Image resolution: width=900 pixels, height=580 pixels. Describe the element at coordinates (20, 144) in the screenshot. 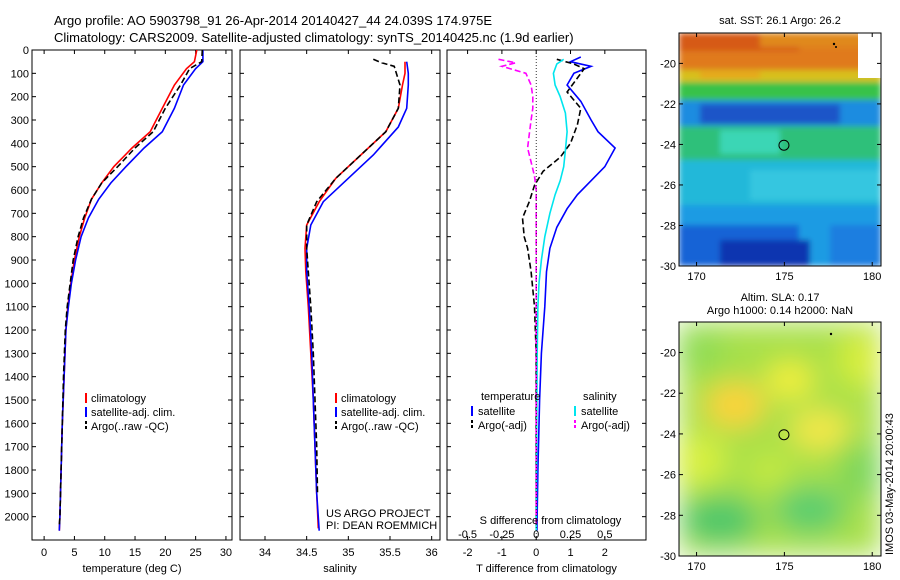

I see `y-tick-label: 400` at that location.